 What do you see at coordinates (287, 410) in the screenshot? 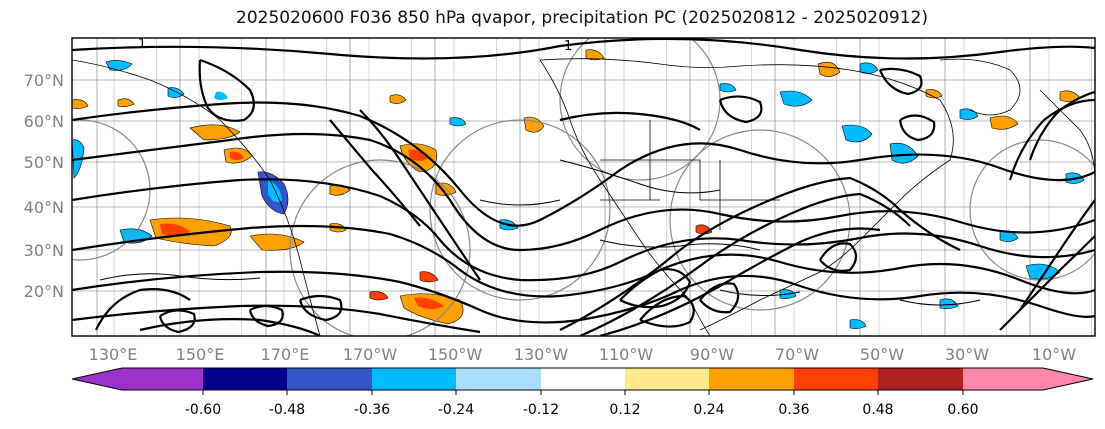
I see `colorbar-tick-label: -0.48` at bounding box center [287, 410].